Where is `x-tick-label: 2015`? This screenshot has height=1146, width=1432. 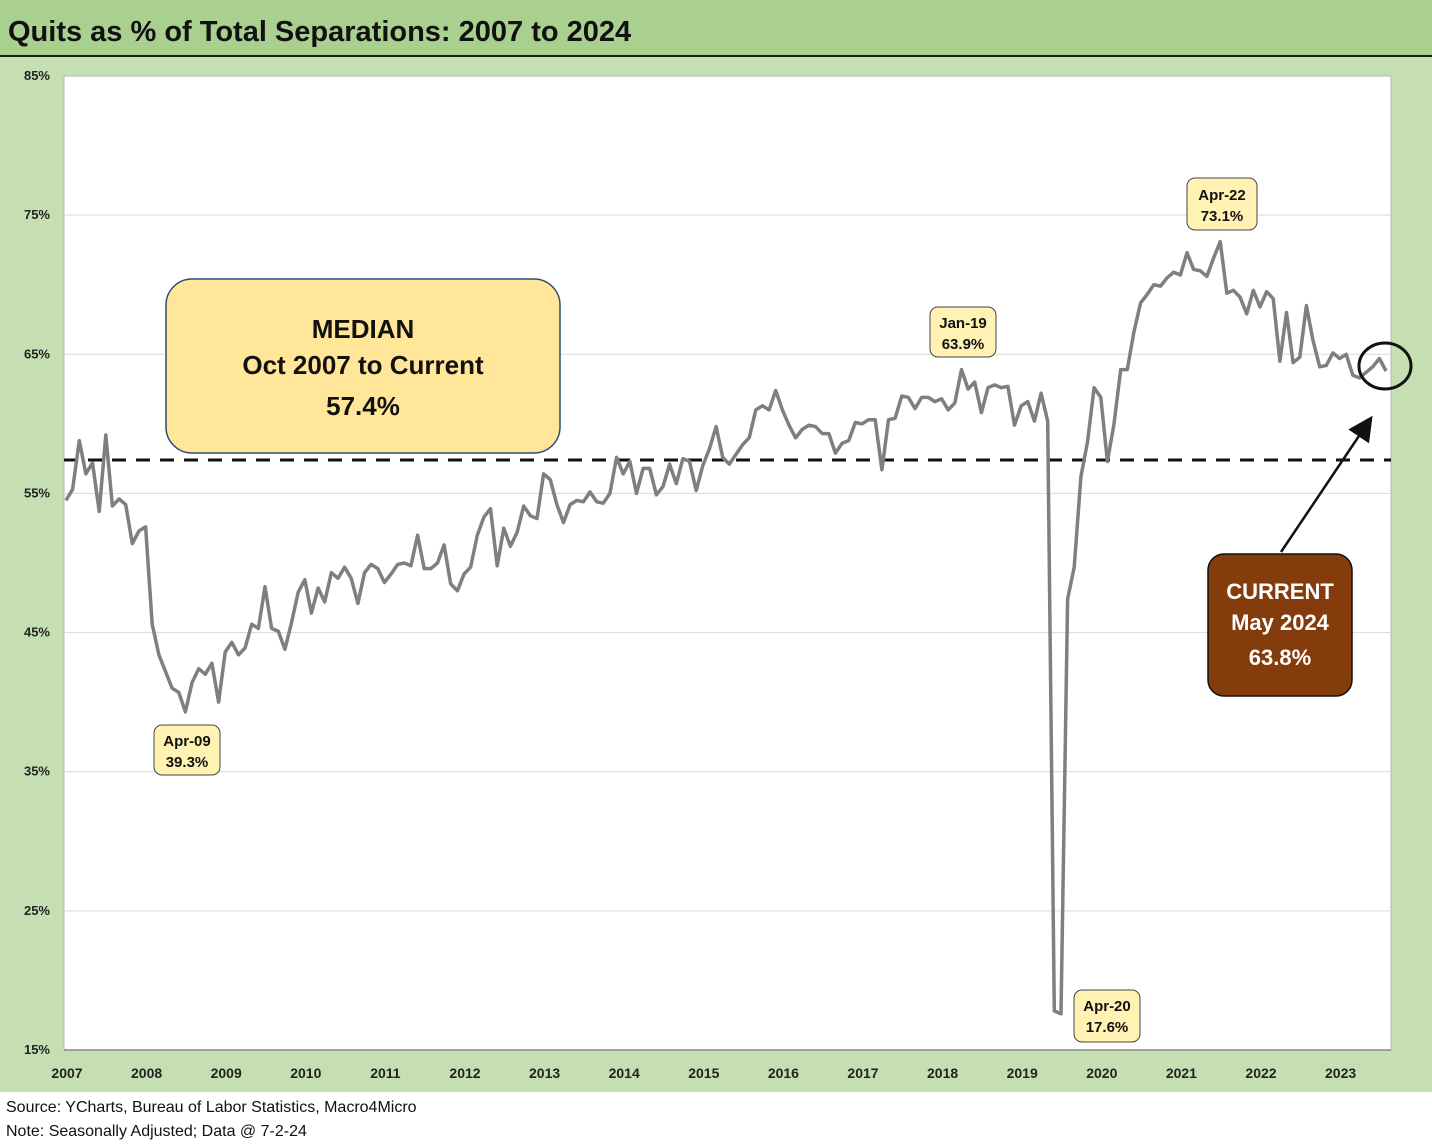
x-tick-label: 2015 is located at coordinates (703, 1073).